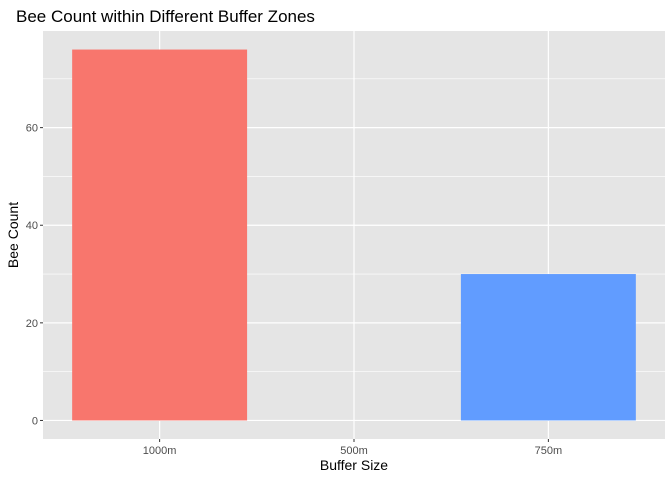  Describe the element at coordinates (13, 235) in the screenshot. I see `y-axis-title: Bee Count` at that location.